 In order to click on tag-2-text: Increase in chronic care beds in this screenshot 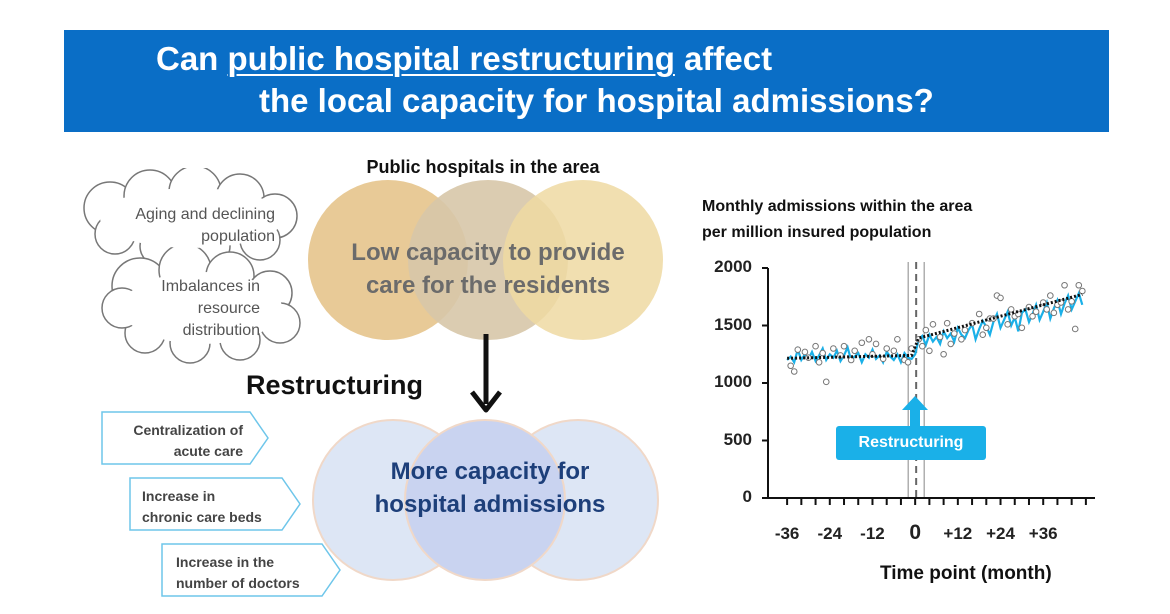, I will do `click(202, 506)`.